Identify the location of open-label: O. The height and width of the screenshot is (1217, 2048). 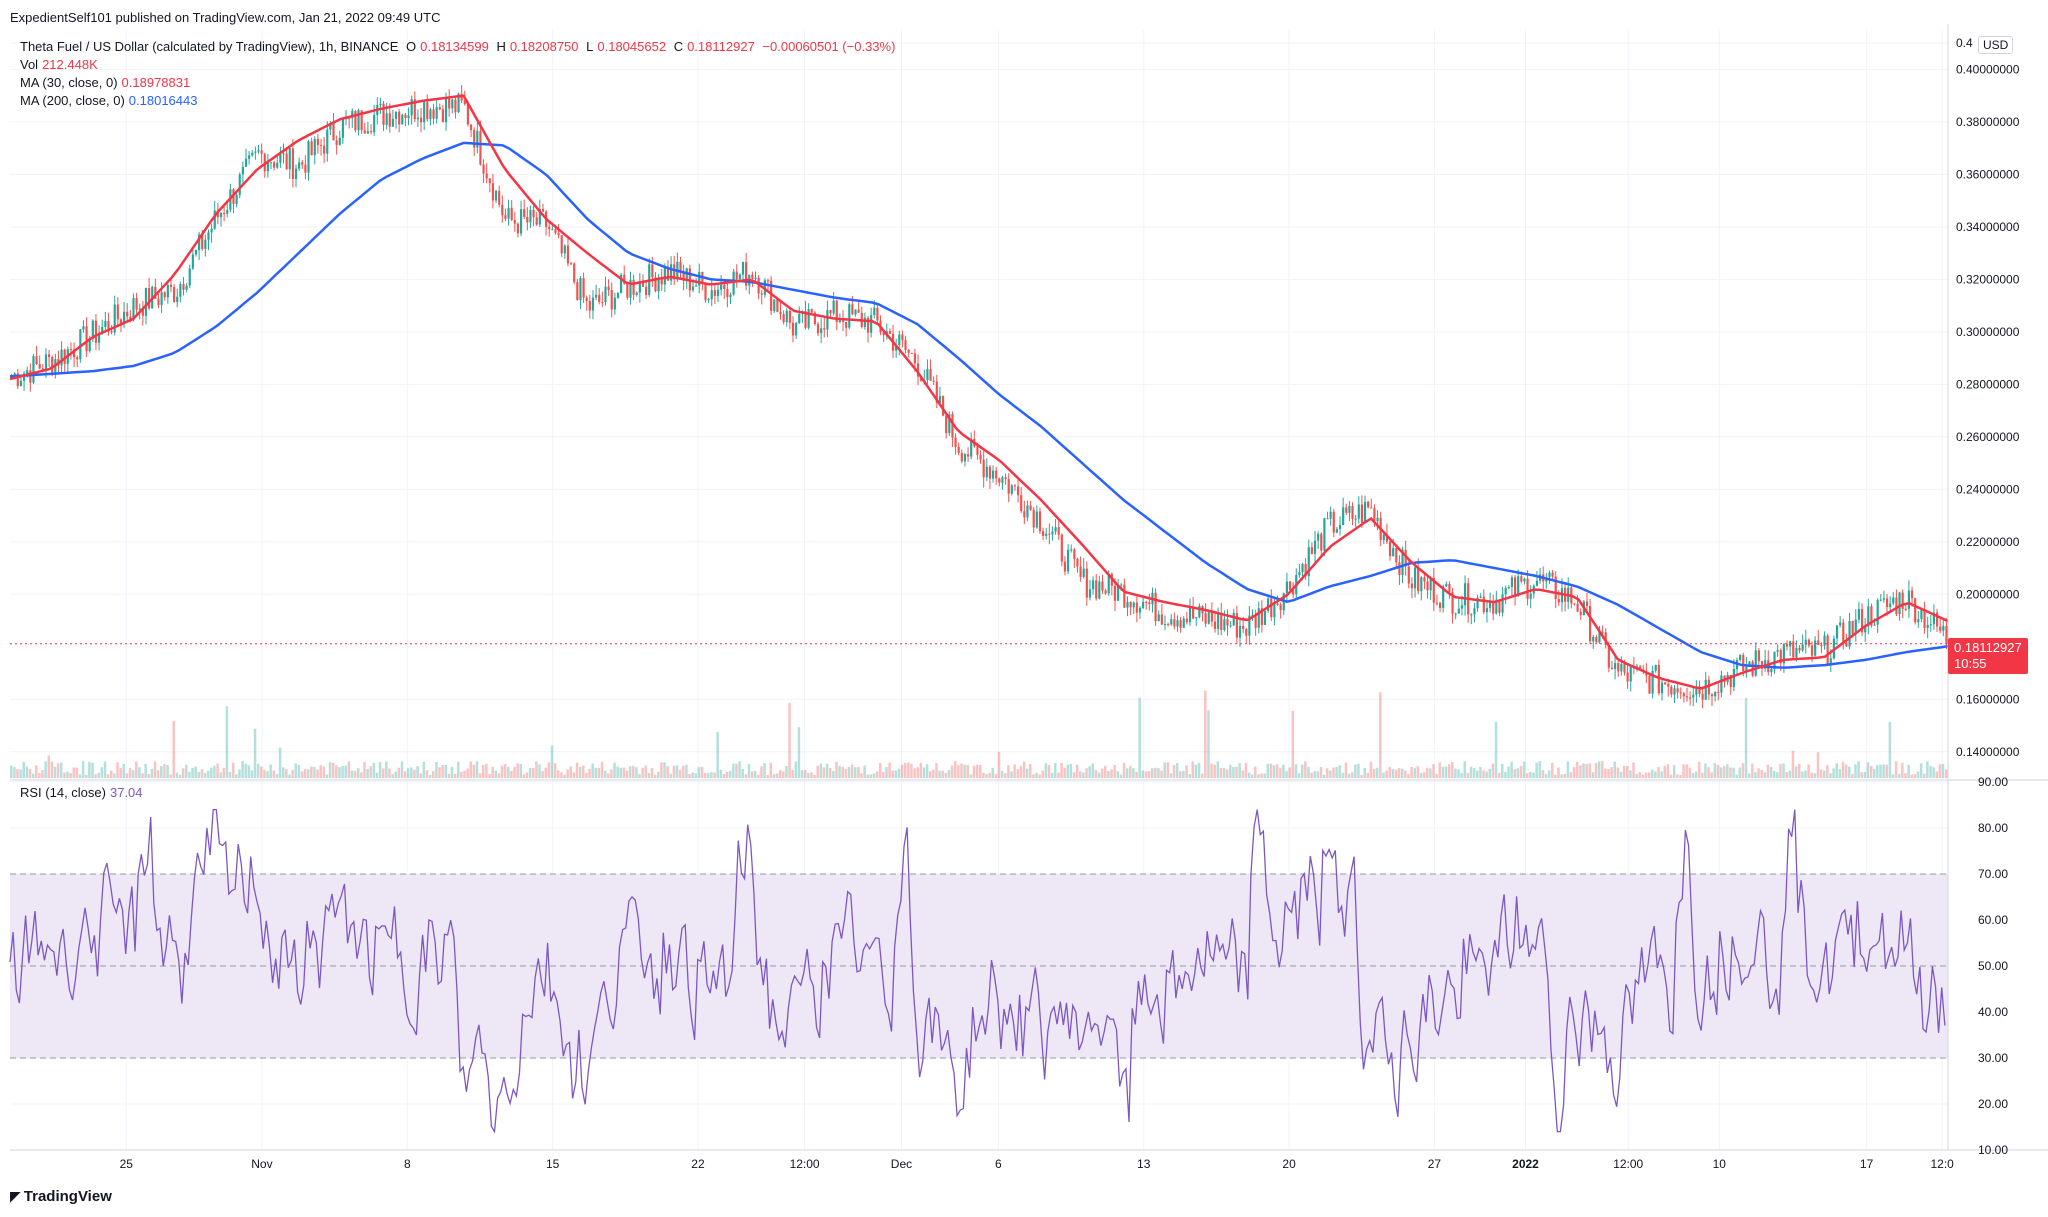
(411, 46).